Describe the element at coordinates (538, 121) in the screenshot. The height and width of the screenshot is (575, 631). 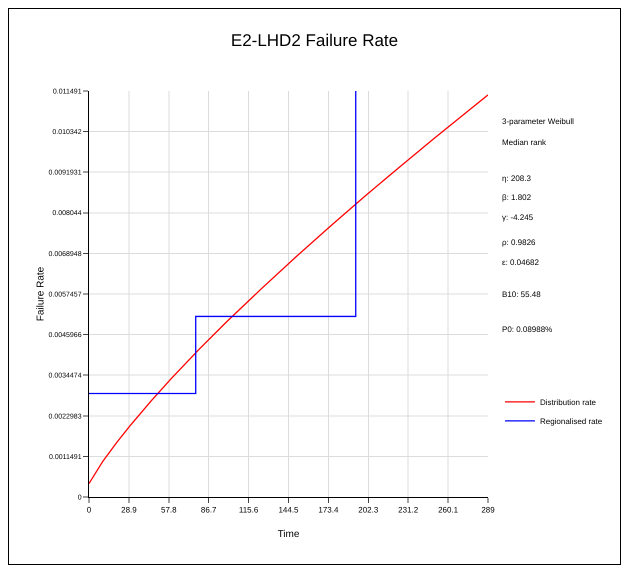
I see `text: 3-parameter Weibull` at that location.